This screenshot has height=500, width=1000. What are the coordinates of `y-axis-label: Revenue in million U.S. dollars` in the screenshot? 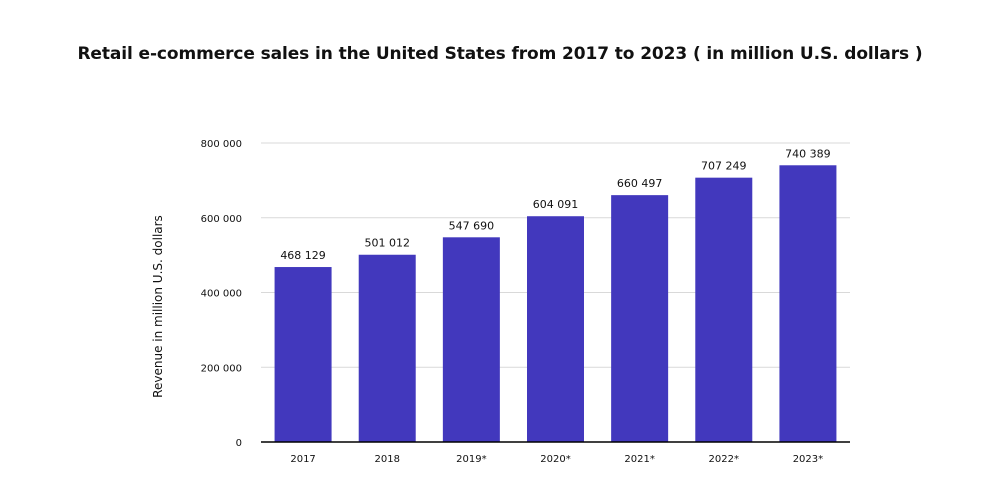 It's located at (158, 306).